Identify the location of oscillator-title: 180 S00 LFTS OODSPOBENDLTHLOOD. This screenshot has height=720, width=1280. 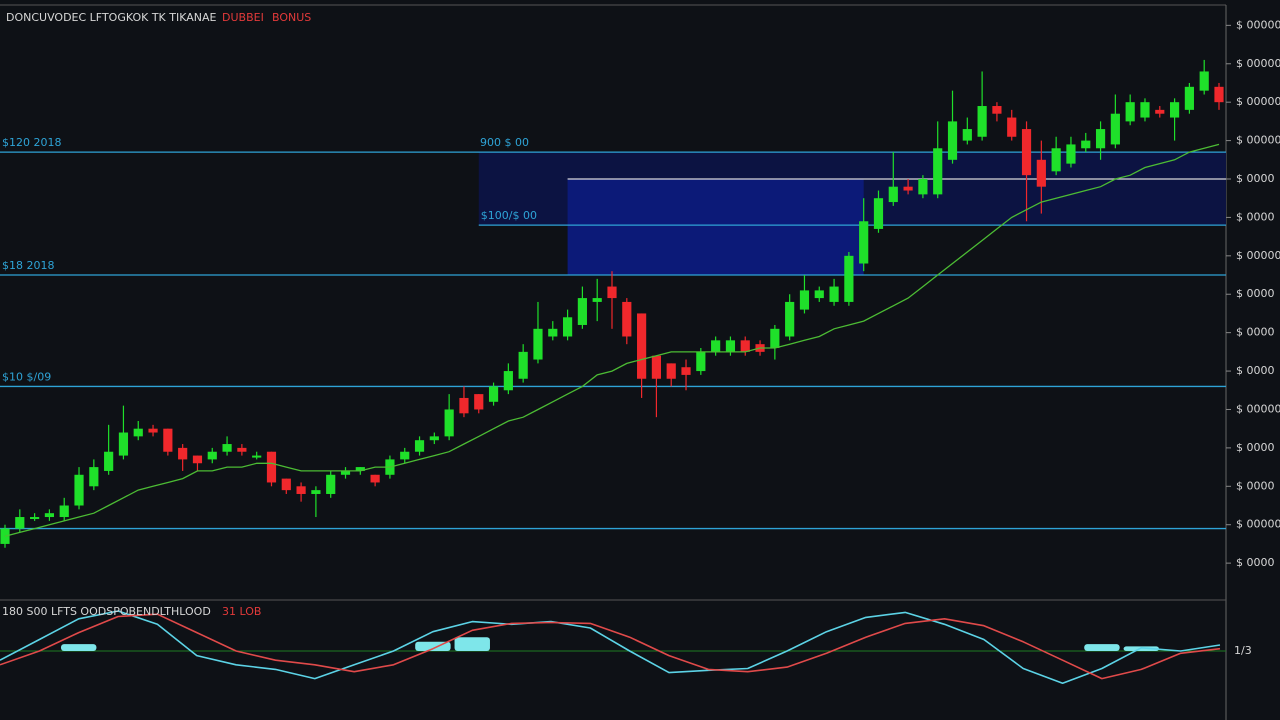
(106, 611).